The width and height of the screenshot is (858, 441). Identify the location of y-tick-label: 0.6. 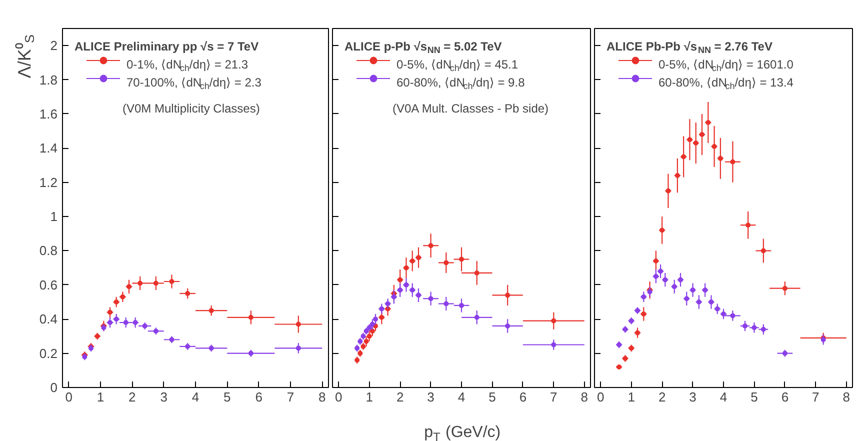
(48, 284).